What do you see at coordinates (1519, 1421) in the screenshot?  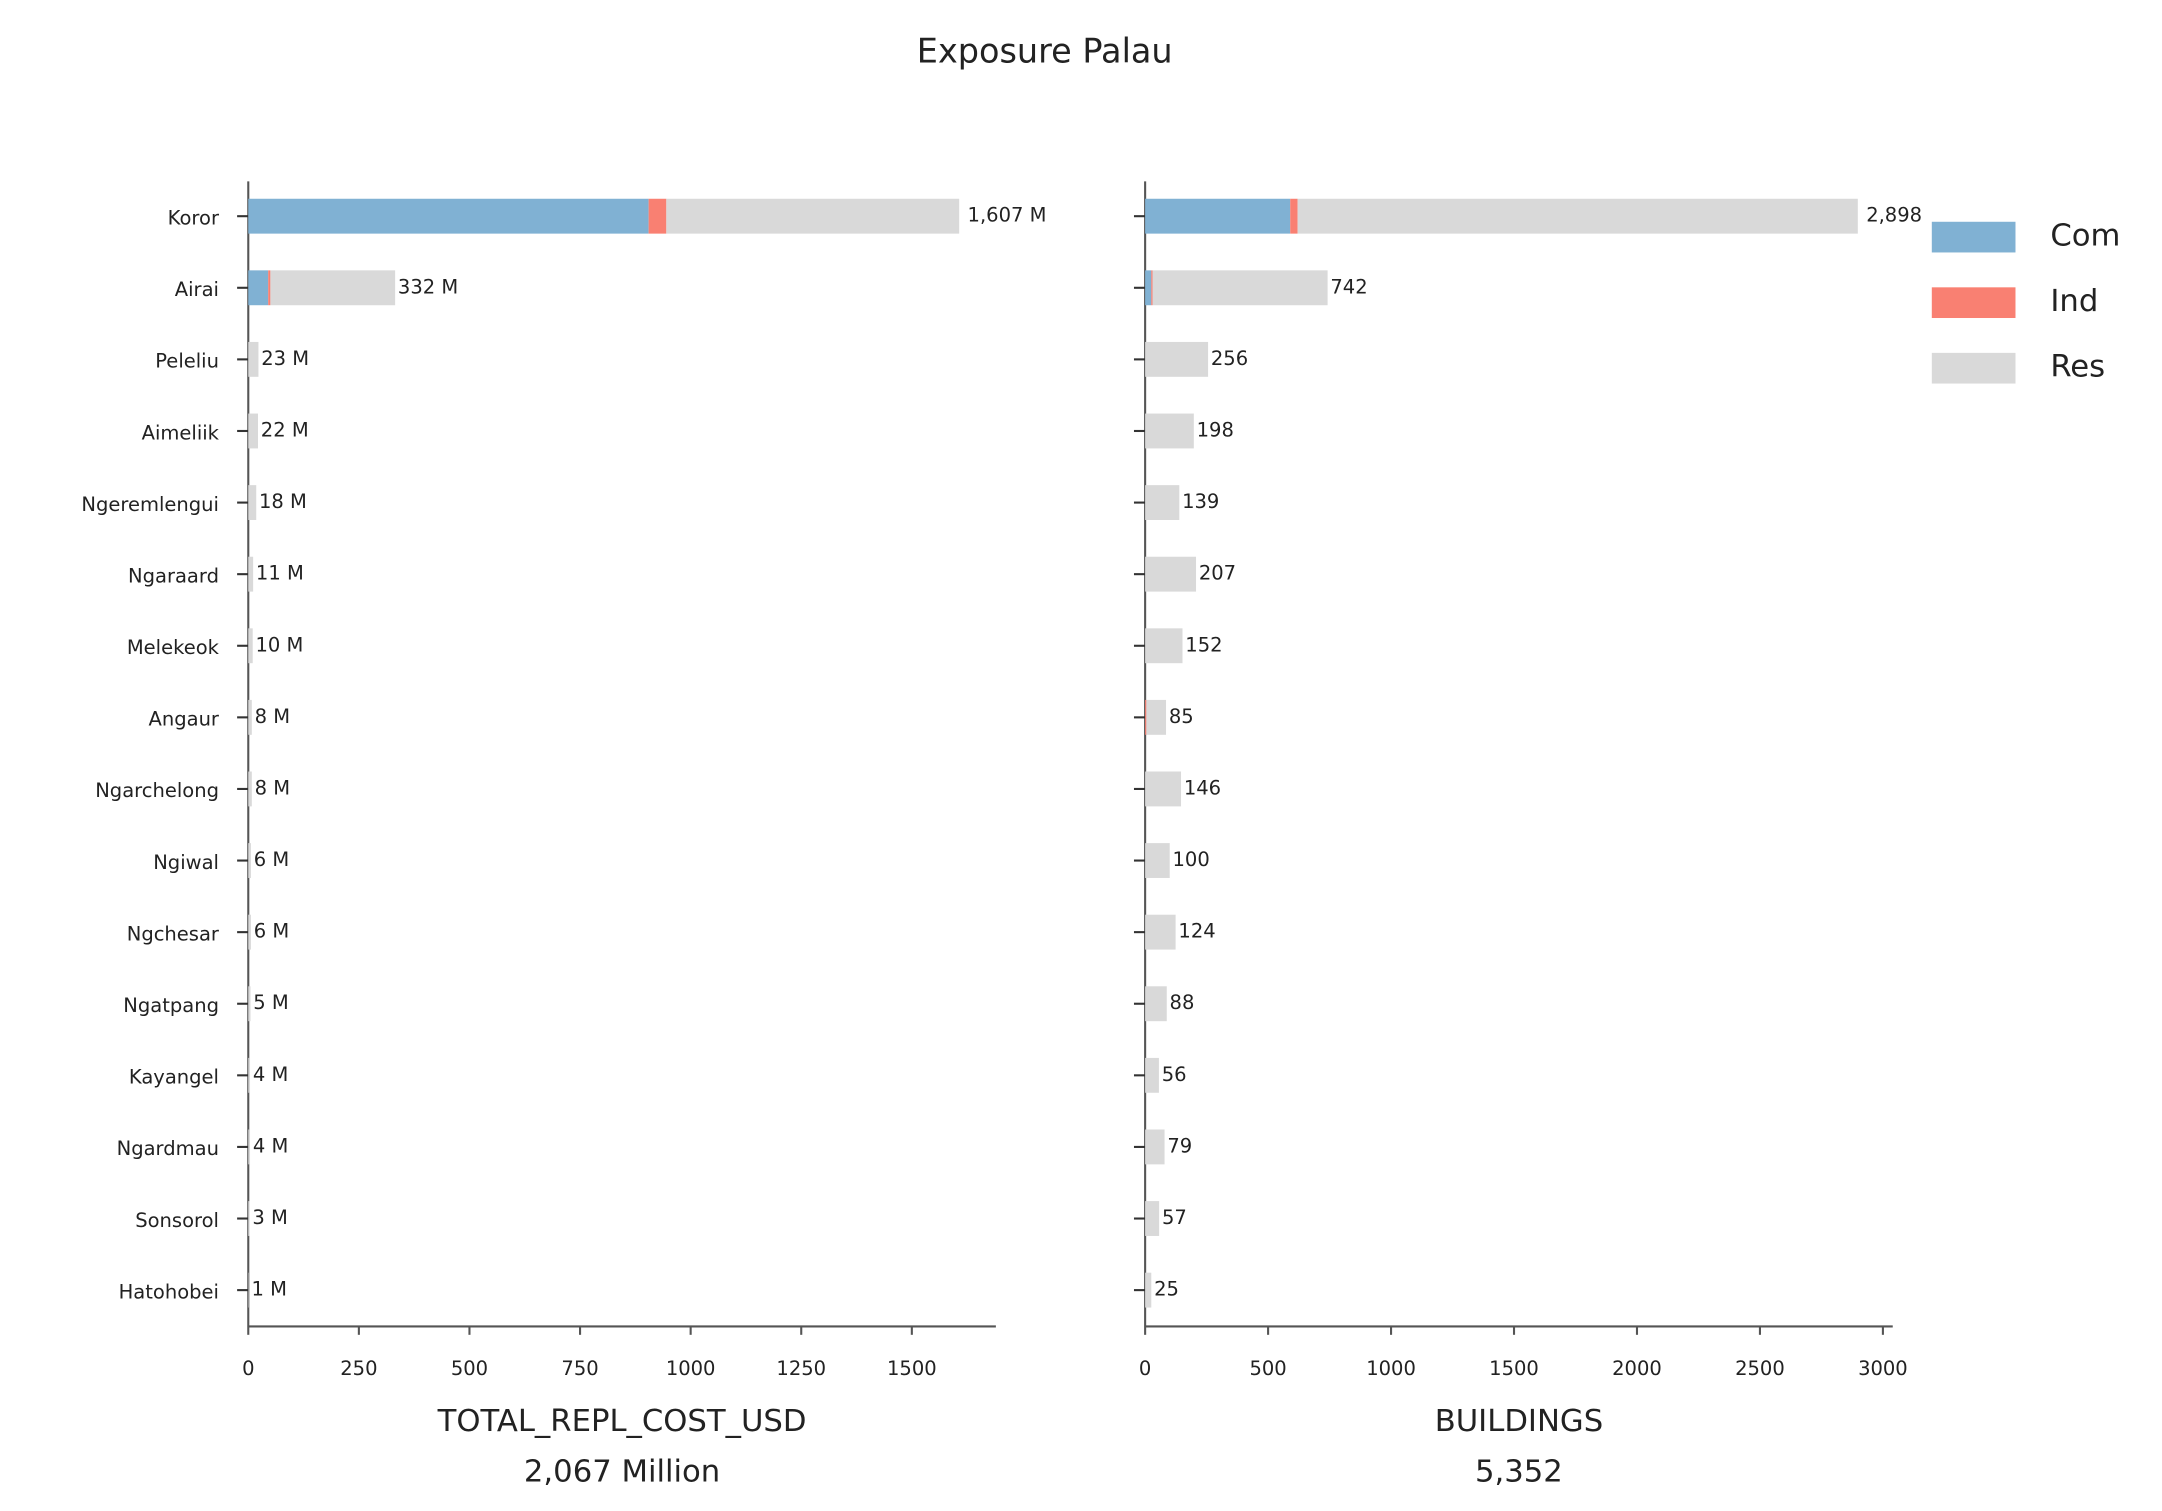 I see `x-axis-label: BUILDINGS` at bounding box center [1519, 1421].